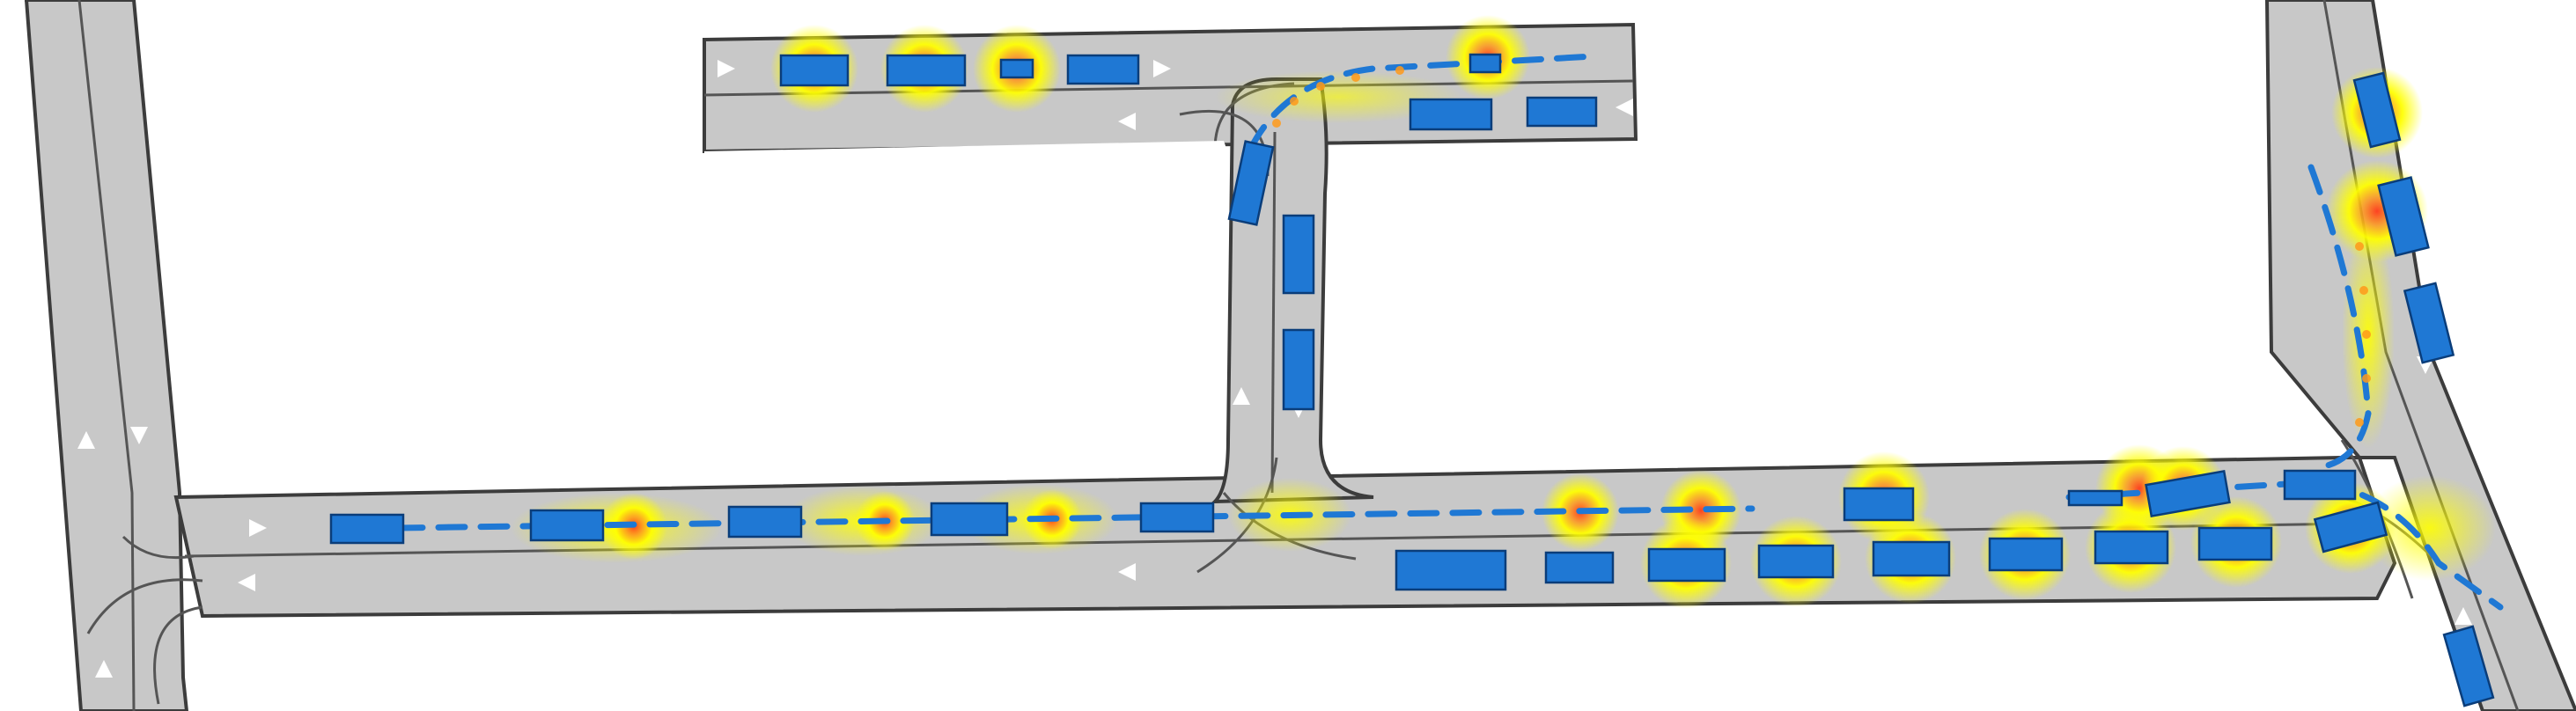  I want to click on road-left-vertical, so click(107, 355).